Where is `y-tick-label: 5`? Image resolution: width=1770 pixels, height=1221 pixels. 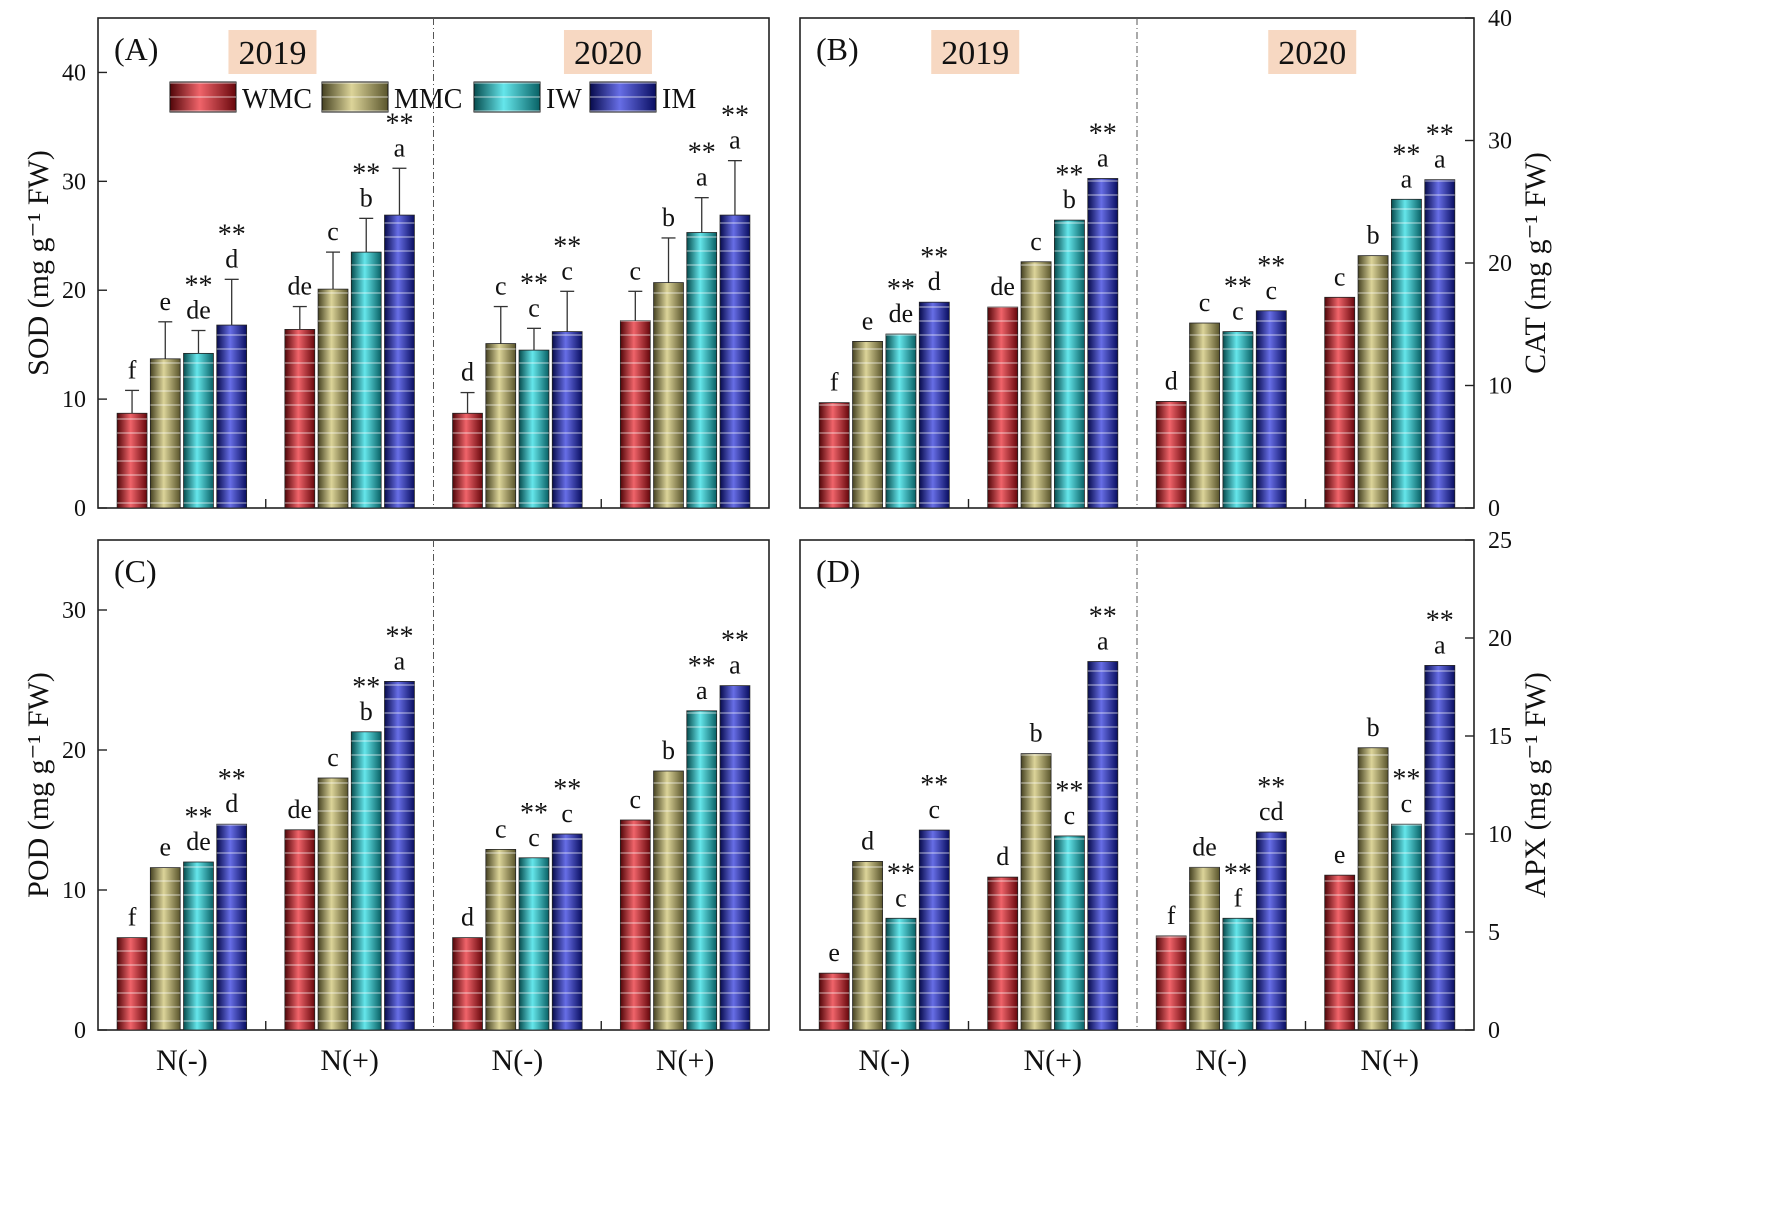
y-tick-label: 5 is located at coordinates (1494, 933).